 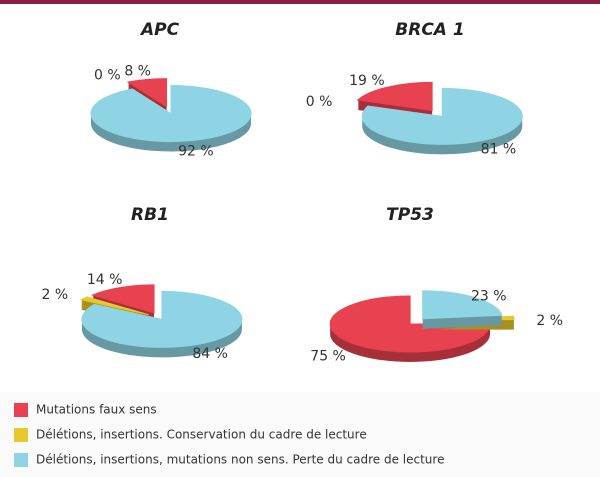 What do you see at coordinates (429, 30) in the screenshot?
I see `pie-title: BRCA 1` at bounding box center [429, 30].